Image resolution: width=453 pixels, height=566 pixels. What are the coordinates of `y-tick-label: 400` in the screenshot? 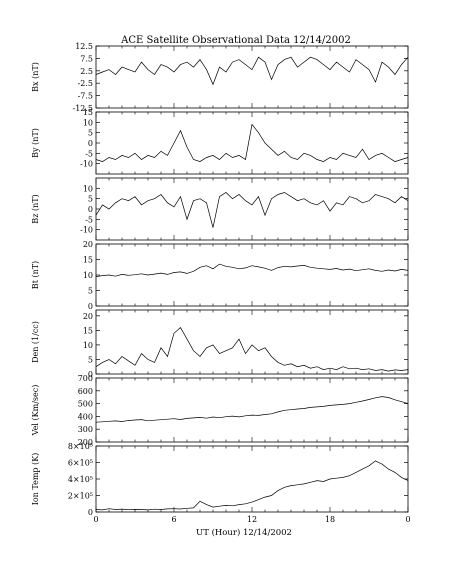 It's located at (85, 416).